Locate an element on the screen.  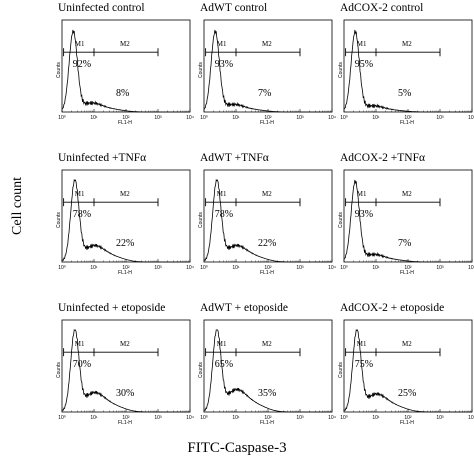
pct-m1: 95% is located at coordinates (364, 64).